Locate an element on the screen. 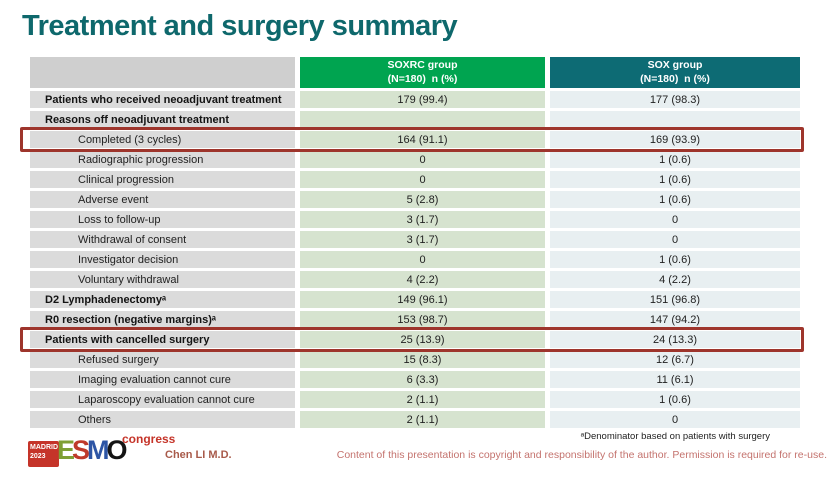 The height and width of the screenshot is (478, 832). soxrc-value: 4 (2.2) is located at coordinates (422, 279).